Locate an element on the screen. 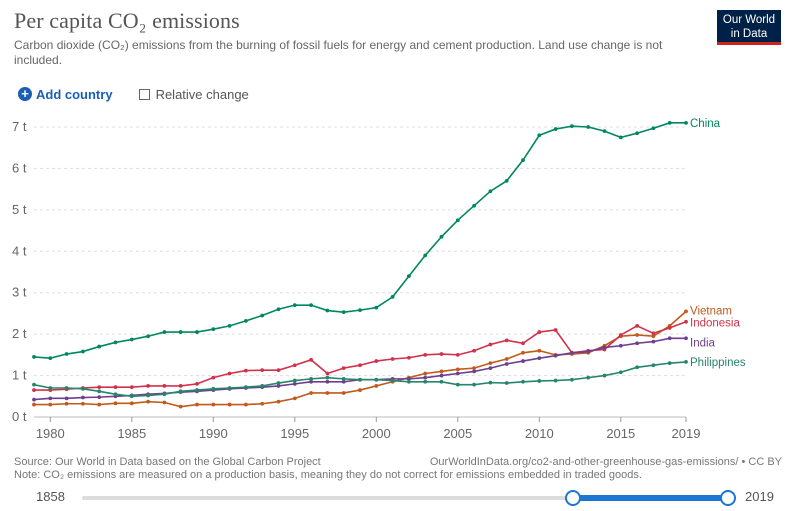 This screenshot has height=511, width=792. y-tick-label: 1 t is located at coordinates (19, 375).